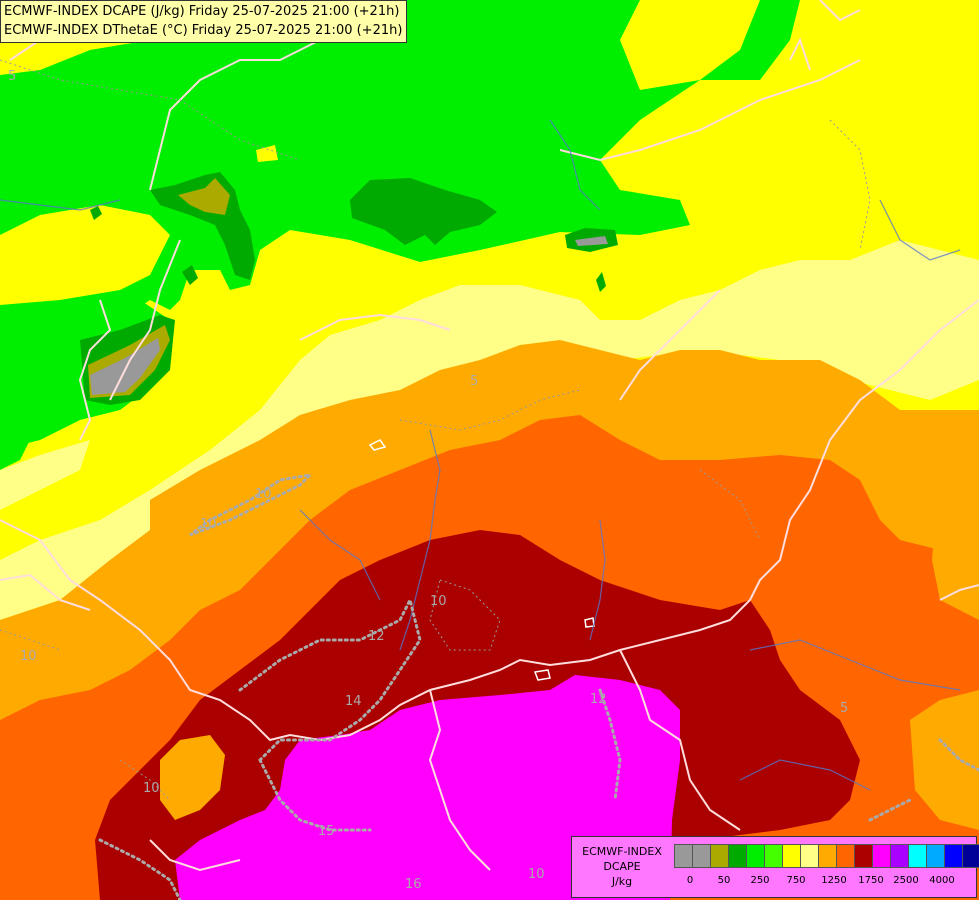 The width and height of the screenshot is (979, 900). What do you see at coordinates (942, 880) in the screenshot?
I see `legend-tick-label: 4000` at bounding box center [942, 880].